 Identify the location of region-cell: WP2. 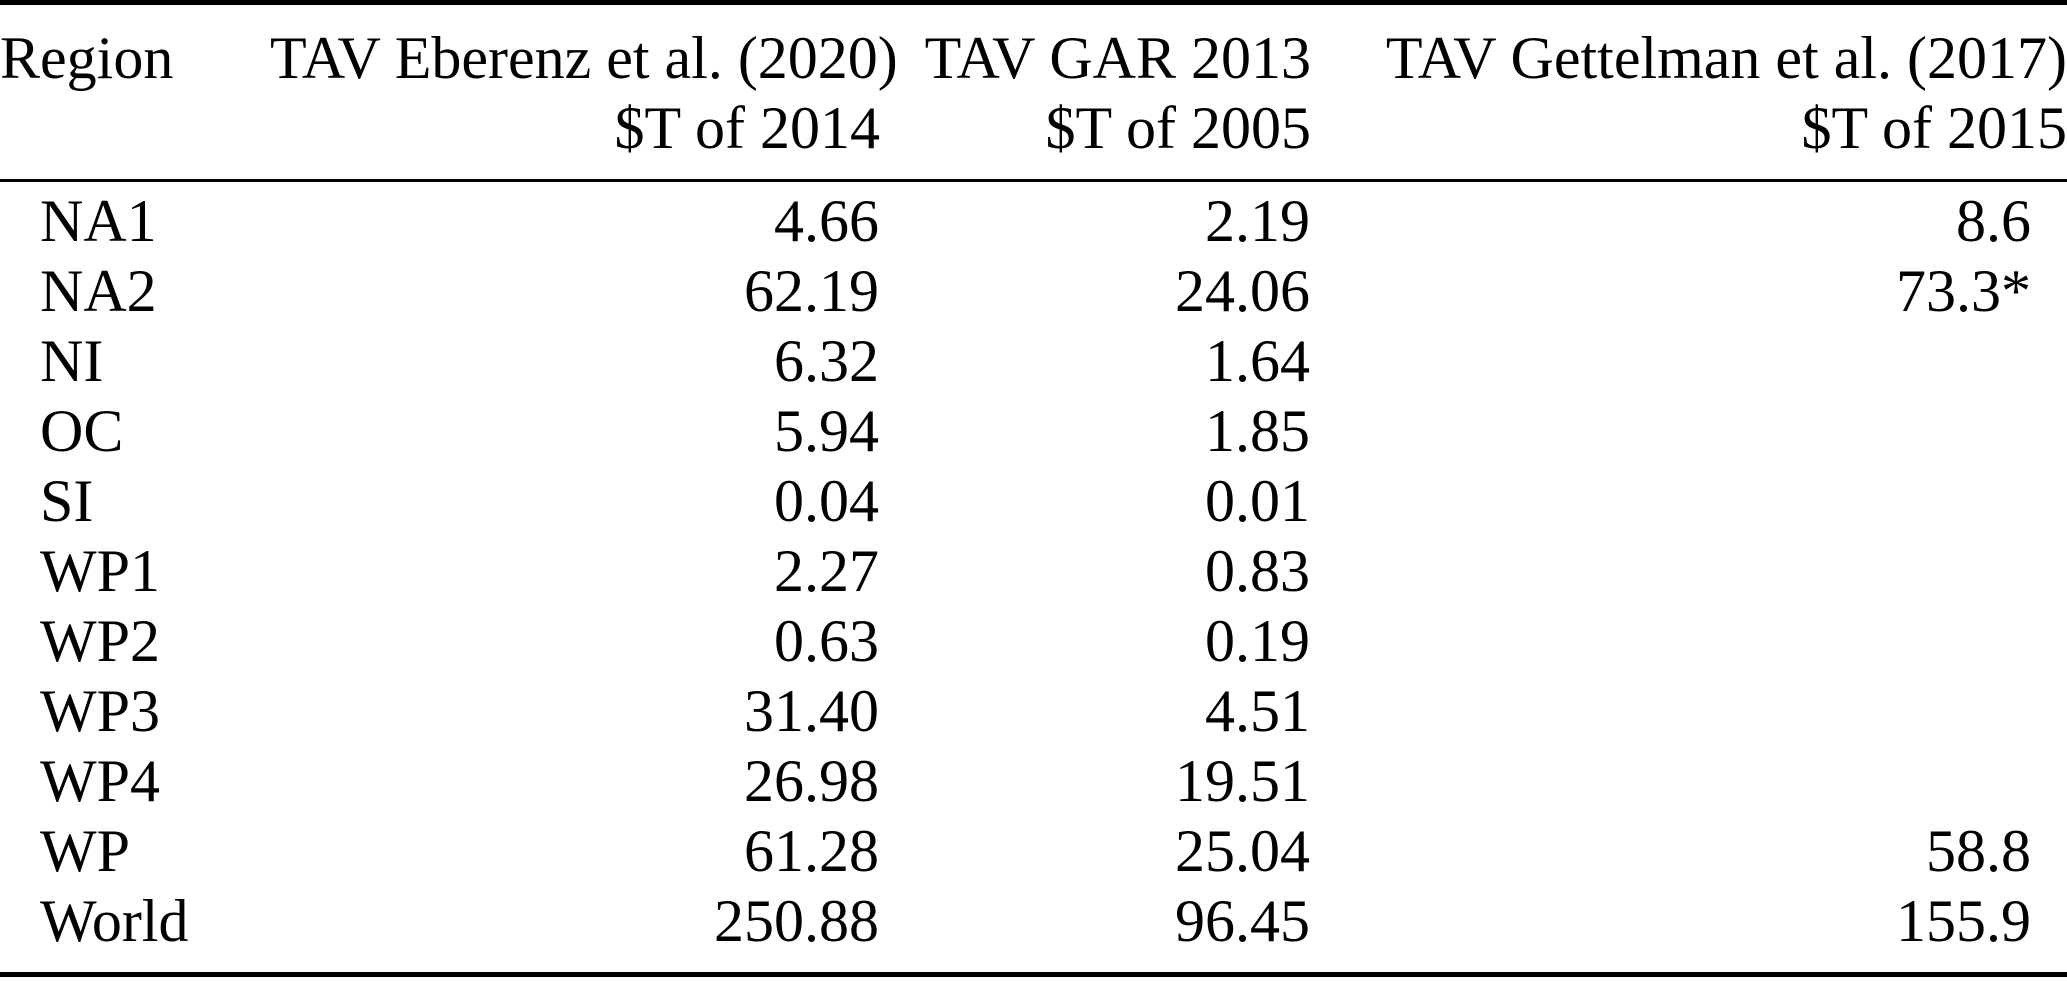
(100, 641).